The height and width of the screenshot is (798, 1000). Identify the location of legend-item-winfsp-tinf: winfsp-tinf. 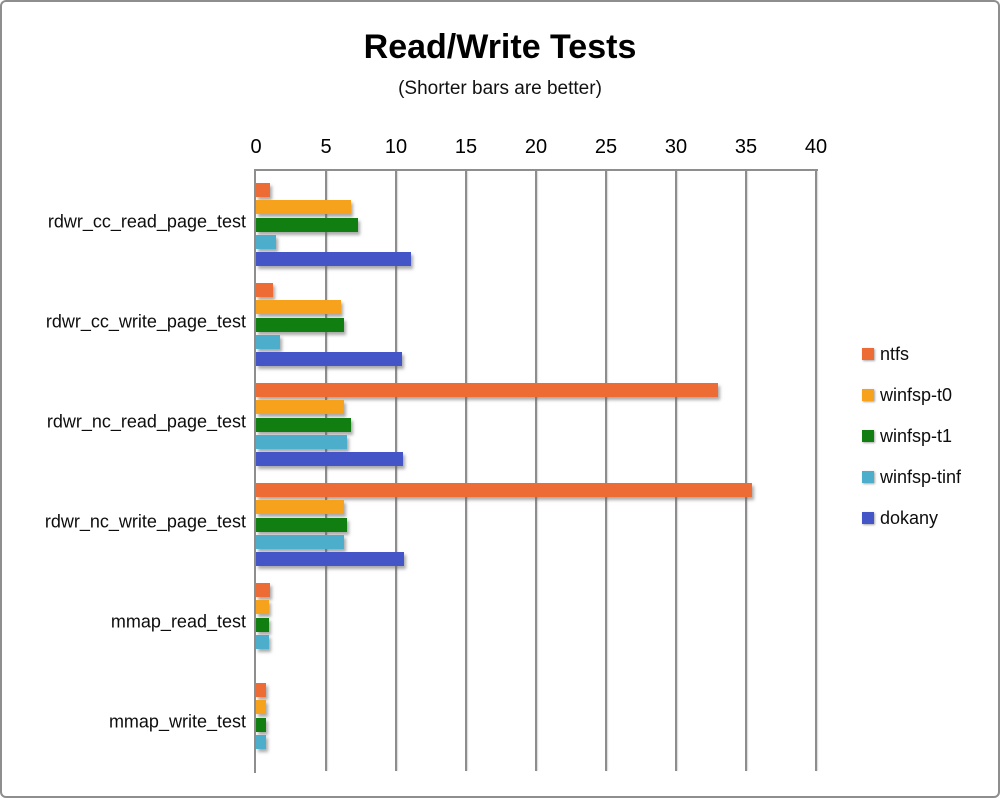
(911, 477).